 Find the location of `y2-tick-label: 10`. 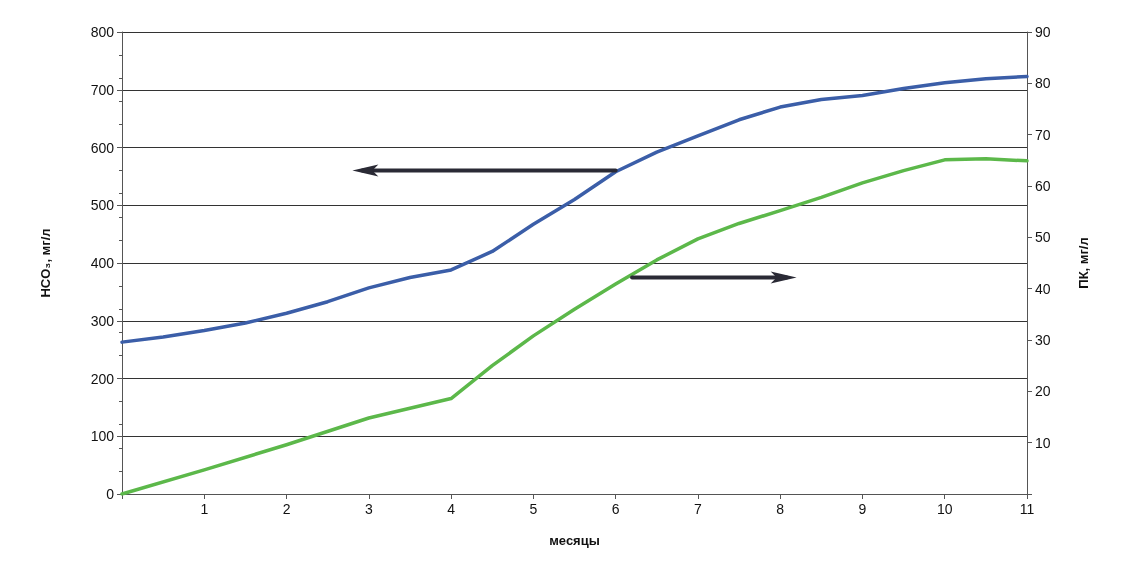

y2-tick-label: 10 is located at coordinates (1043, 442).